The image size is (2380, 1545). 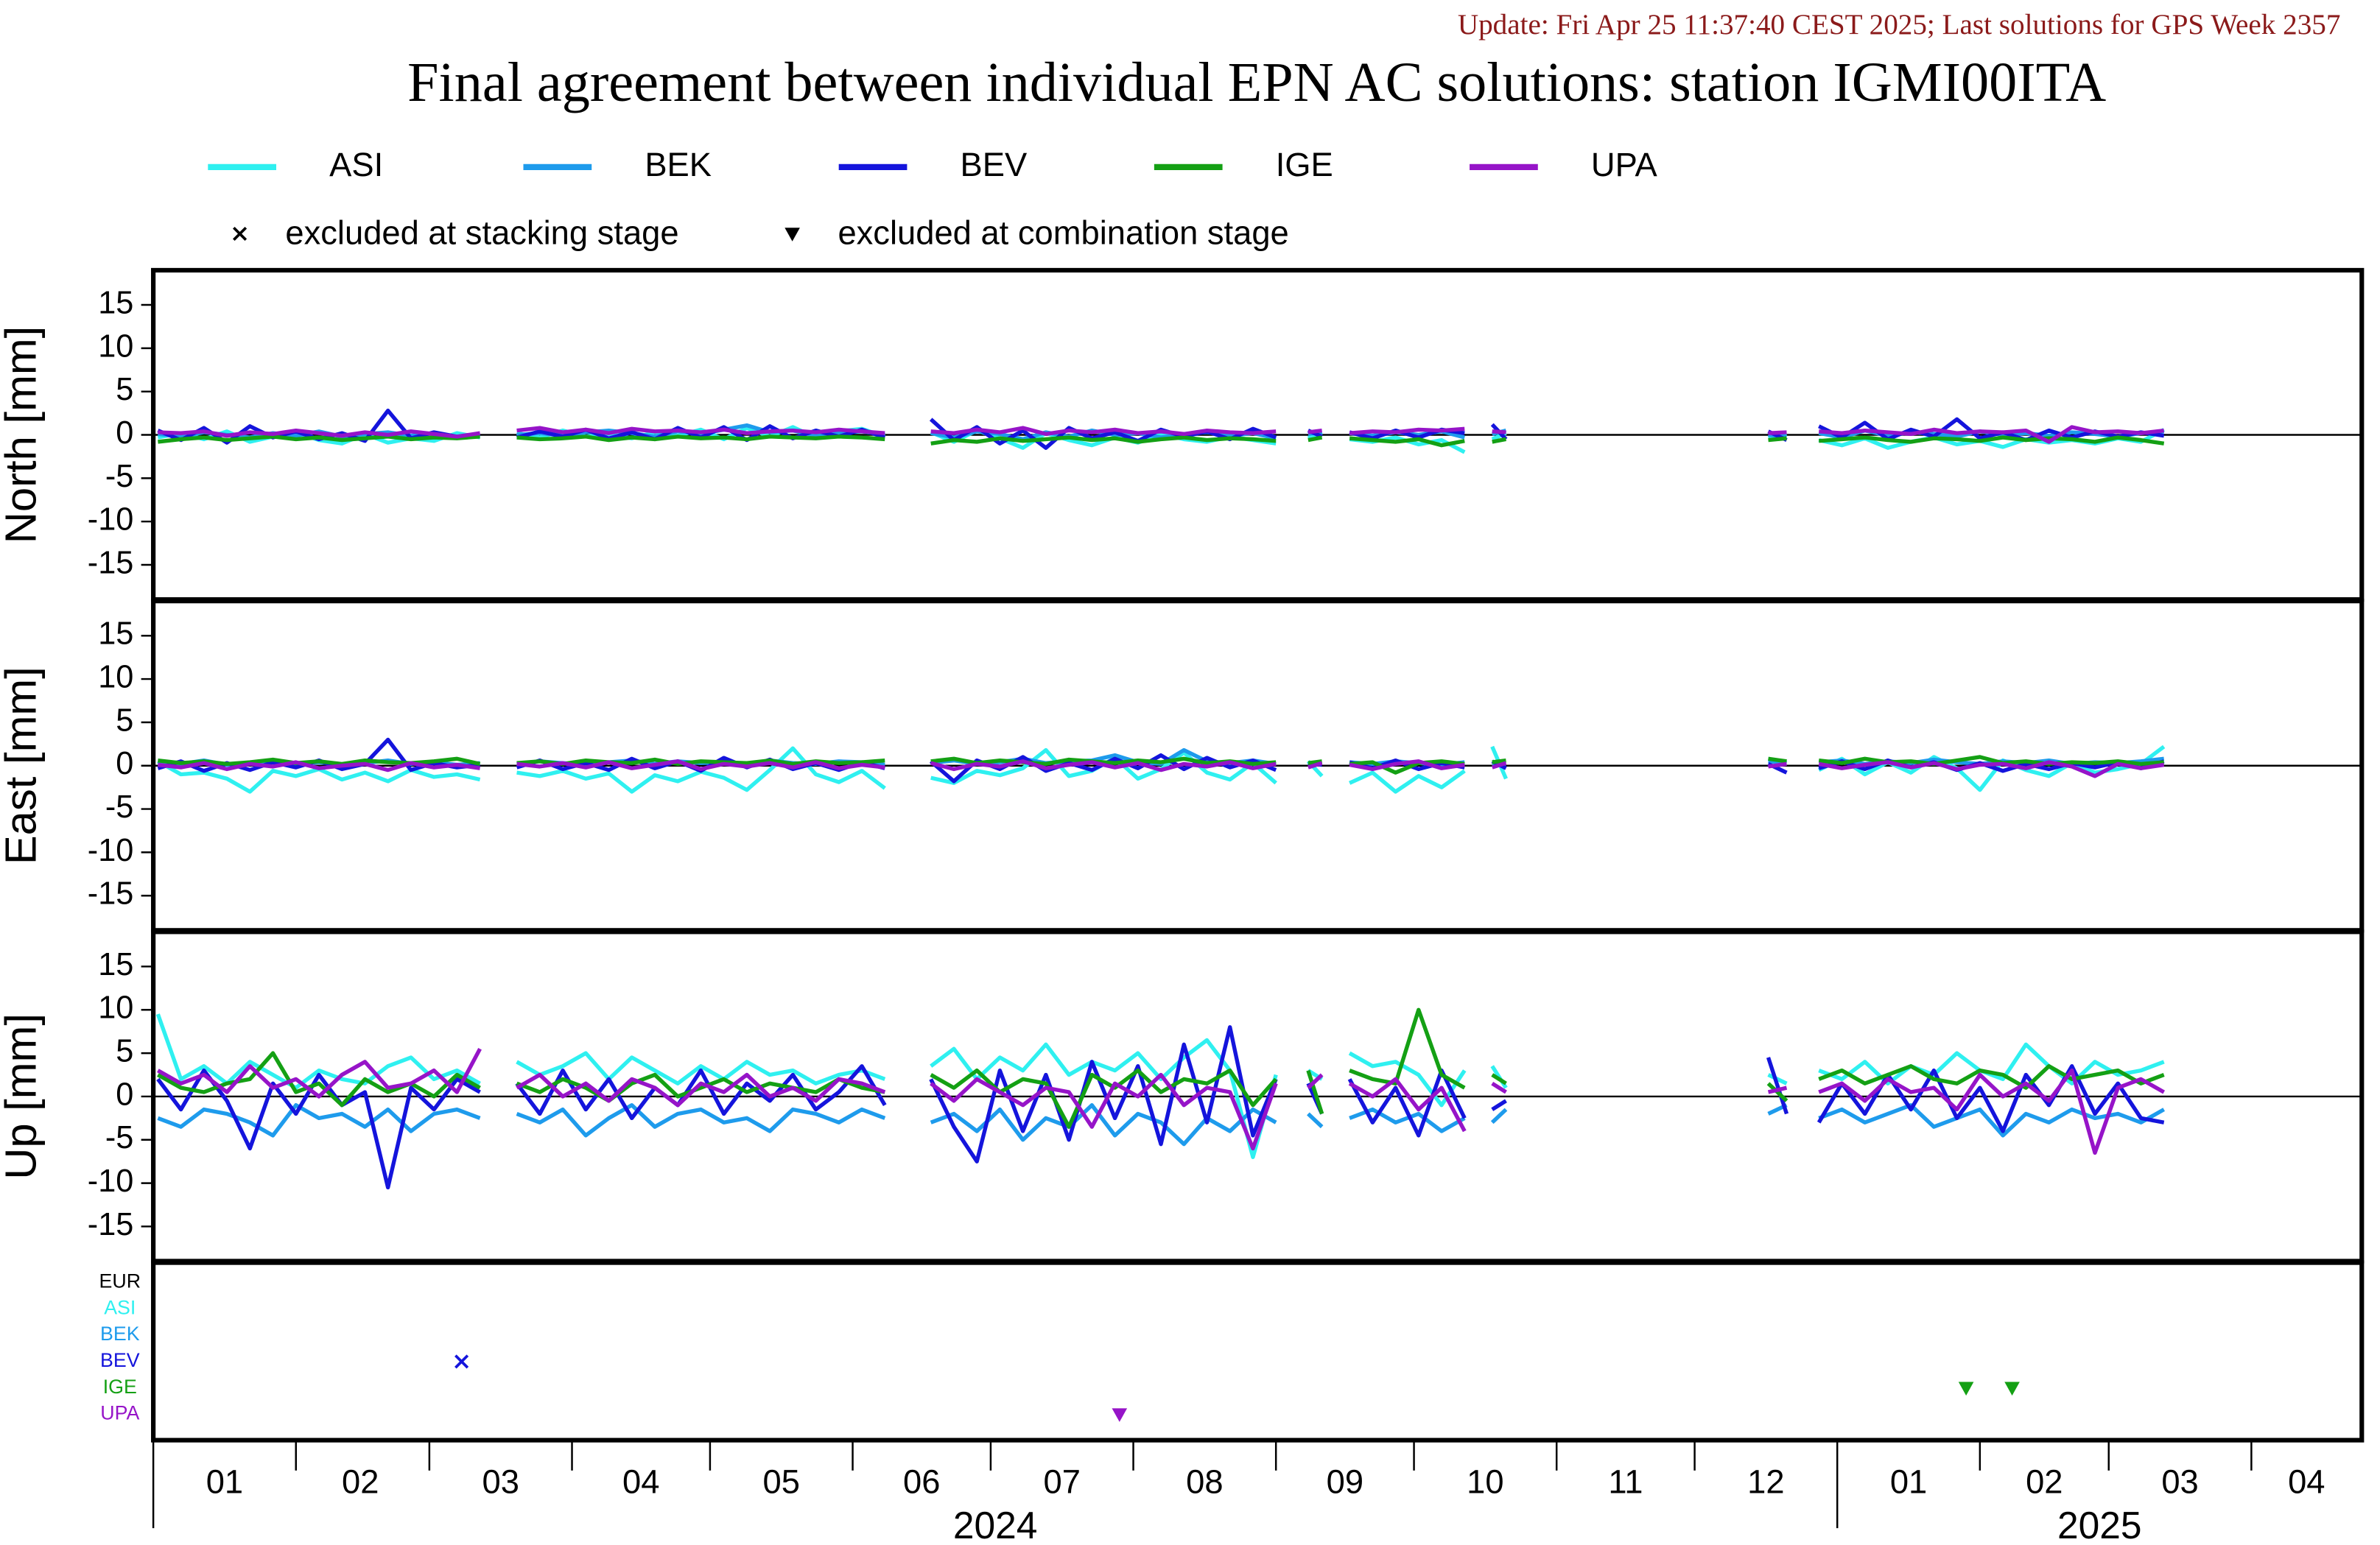 I want to click on x-tick-label: 06, so click(x=921, y=1482).